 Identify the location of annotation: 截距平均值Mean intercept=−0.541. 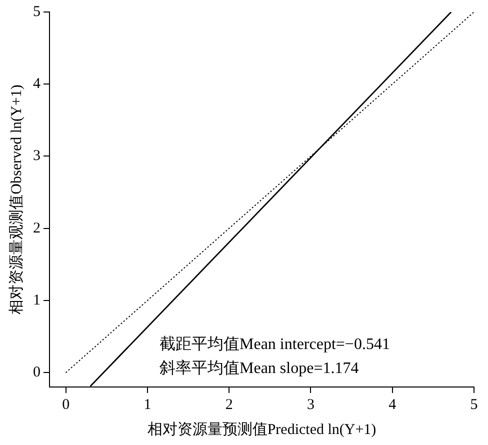
(275, 344).